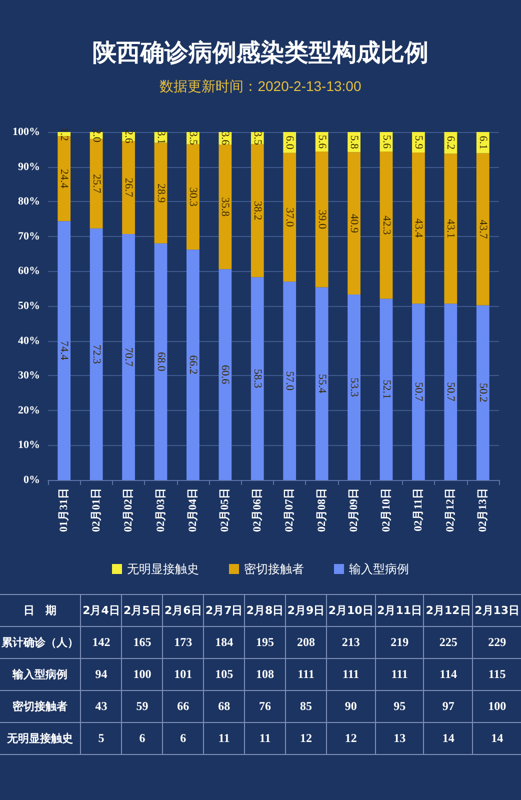 The height and width of the screenshot is (800, 521). What do you see at coordinates (160, 137) in the screenshot?
I see `data-label: 3.1` at bounding box center [160, 137].